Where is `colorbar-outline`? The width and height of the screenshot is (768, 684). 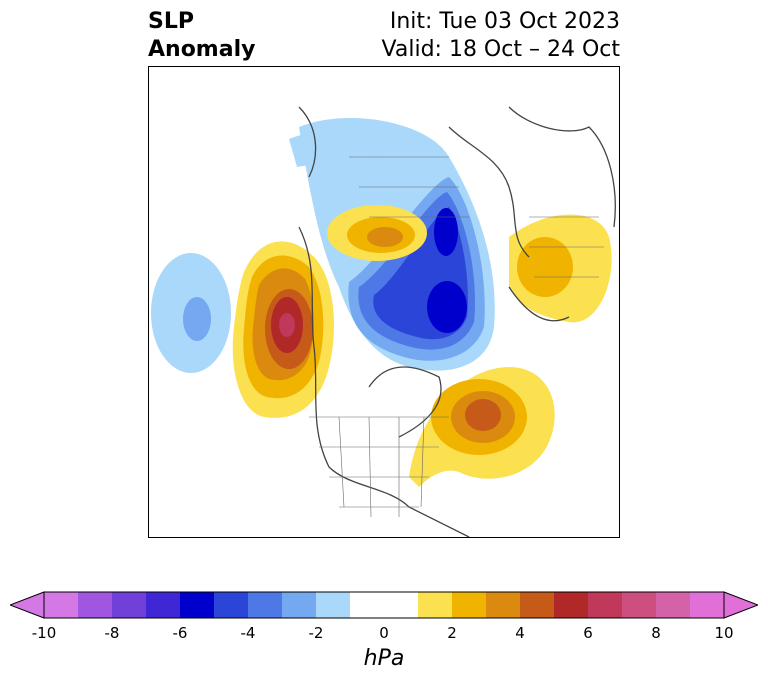 colorbar-outline is located at coordinates (384, 605).